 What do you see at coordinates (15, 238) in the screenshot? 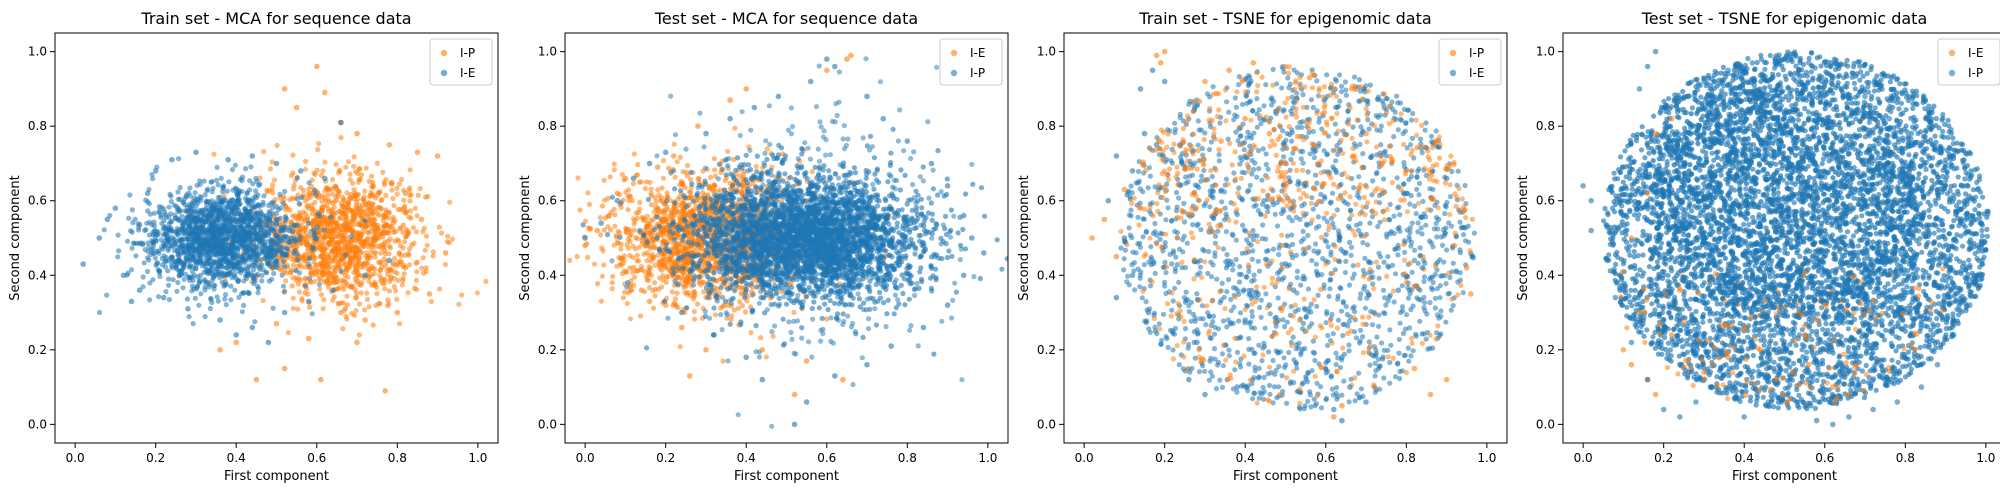
I see `y-axis-label: Second component` at bounding box center [15, 238].